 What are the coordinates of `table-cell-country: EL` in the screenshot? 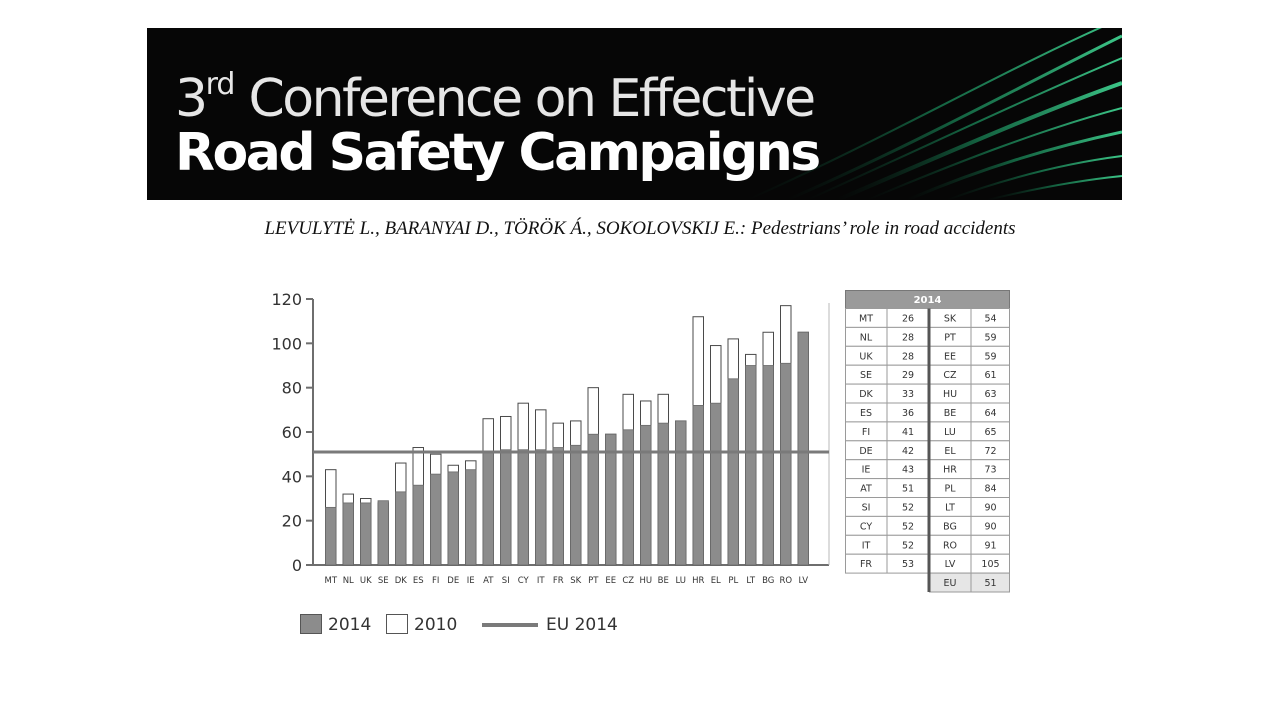 It's located at (950, 451).